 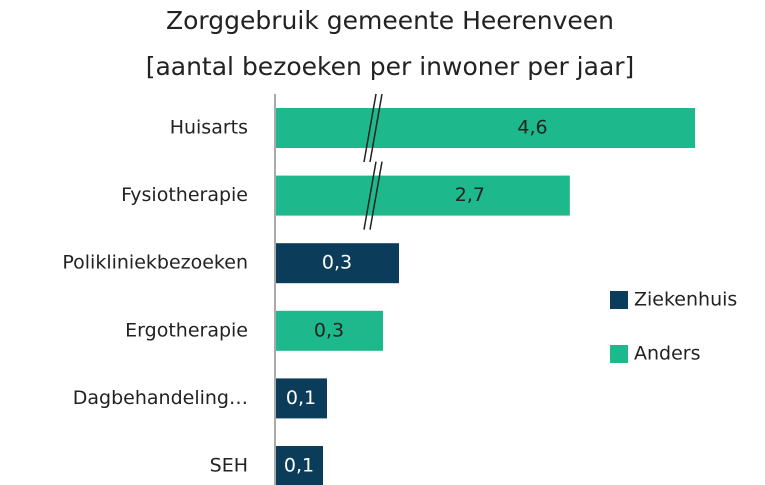 I want to click on legend-label: Ziekenhuis, so click(x=685, y=300).